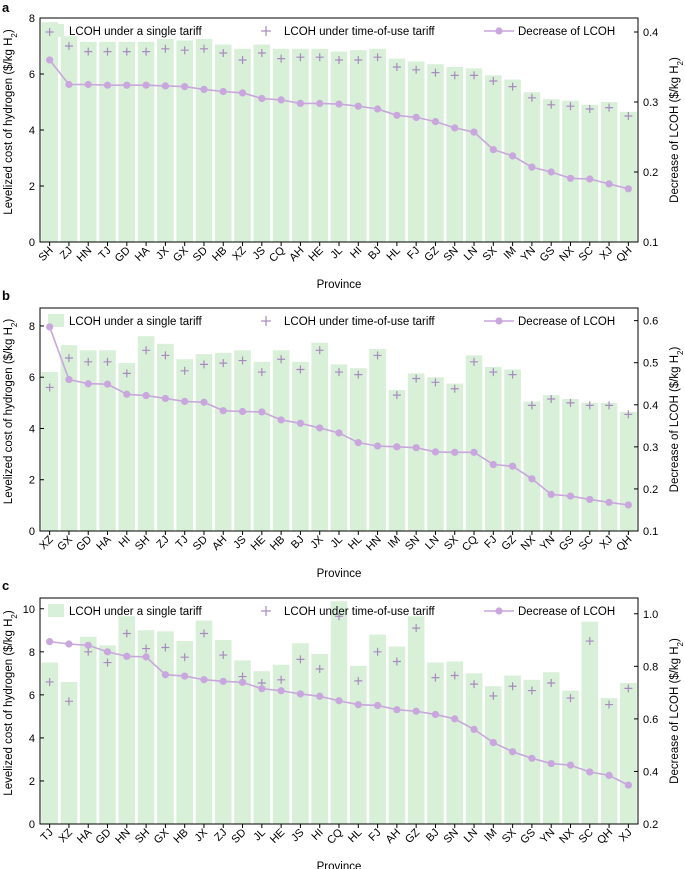  I want to click on y2-axis-title-sub: 2, so click(680, 352).